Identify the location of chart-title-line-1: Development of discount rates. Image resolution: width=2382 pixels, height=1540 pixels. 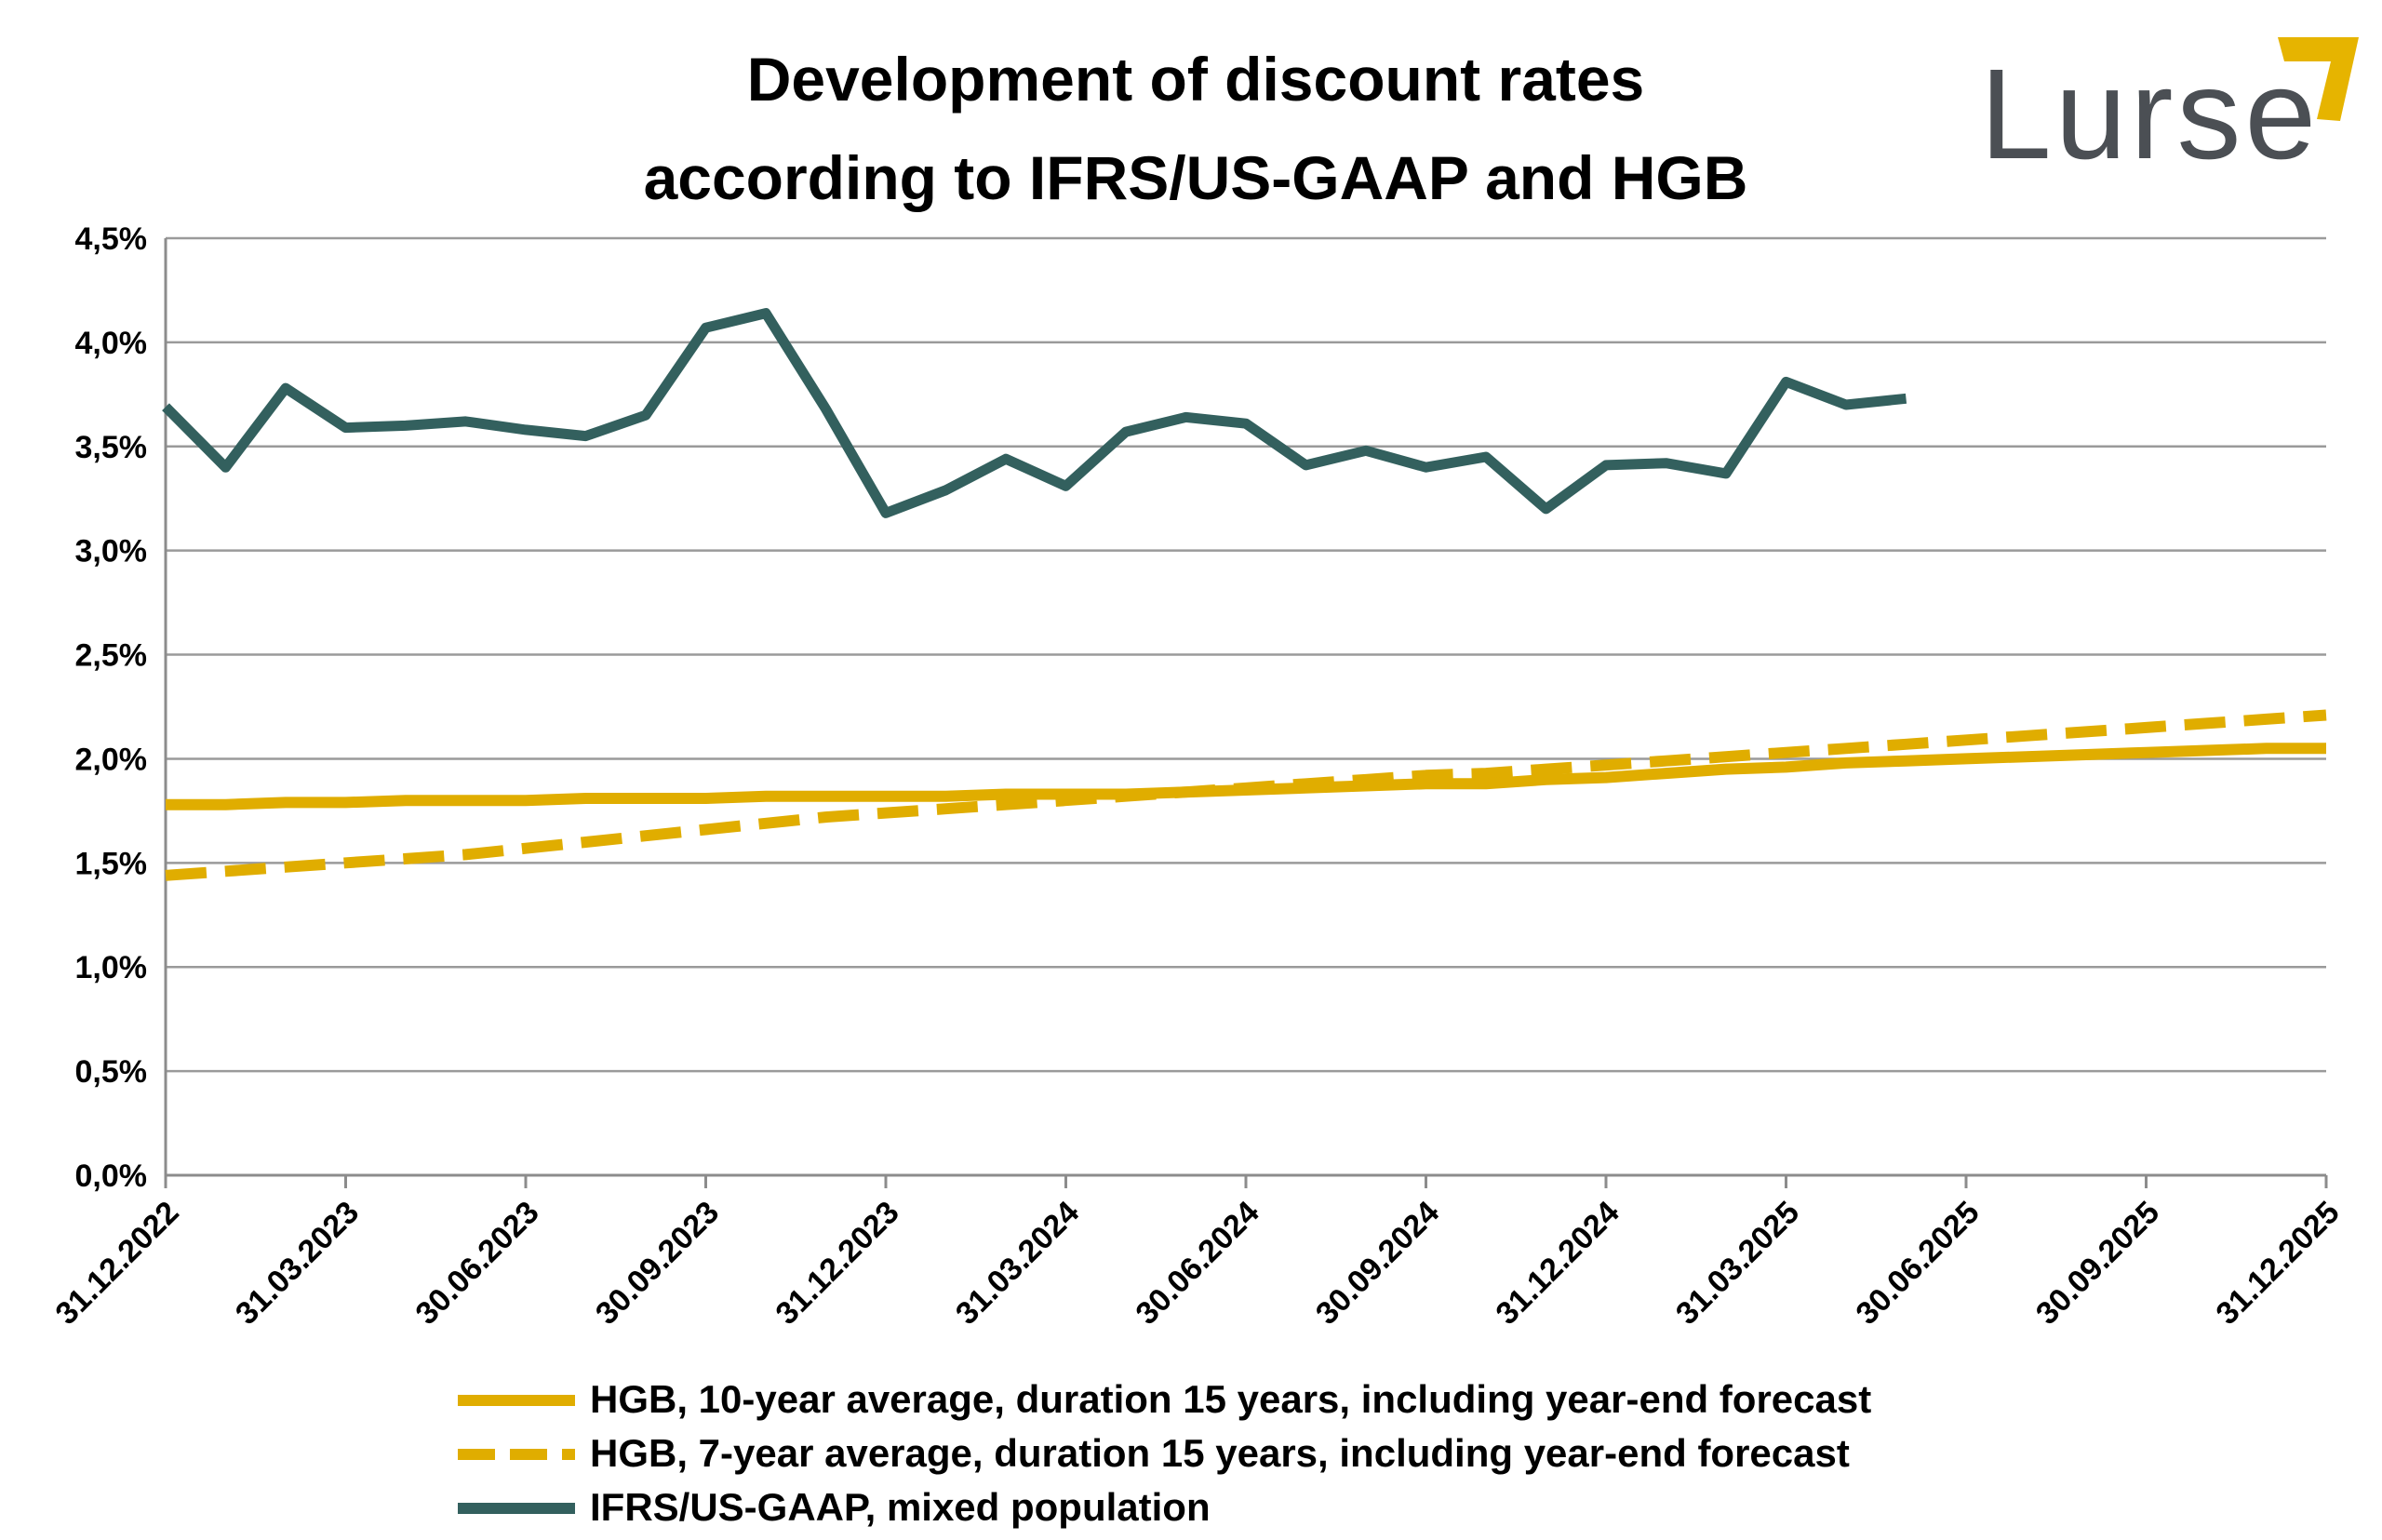
(1196, 79).